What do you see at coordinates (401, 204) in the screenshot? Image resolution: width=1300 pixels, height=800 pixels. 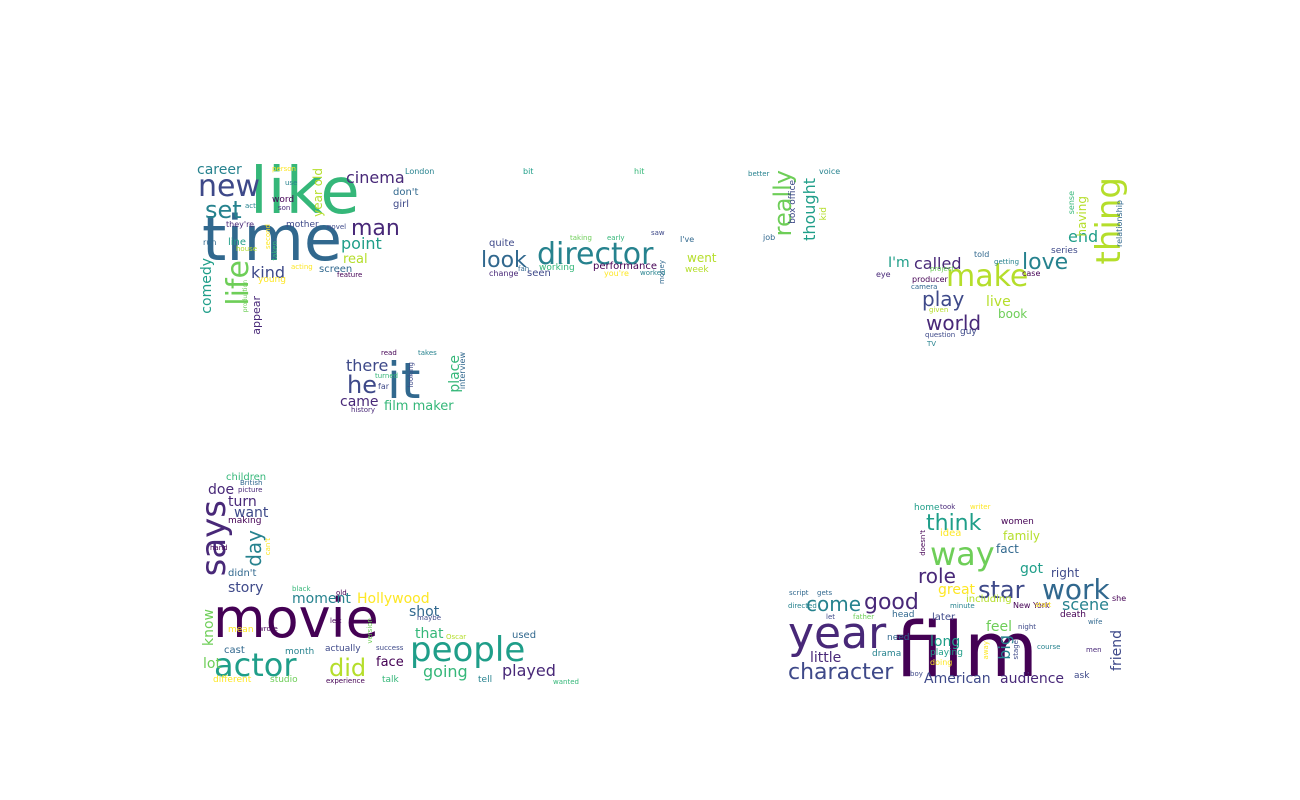 I see `cloud-word: girl` at bounding box center [401, 204].